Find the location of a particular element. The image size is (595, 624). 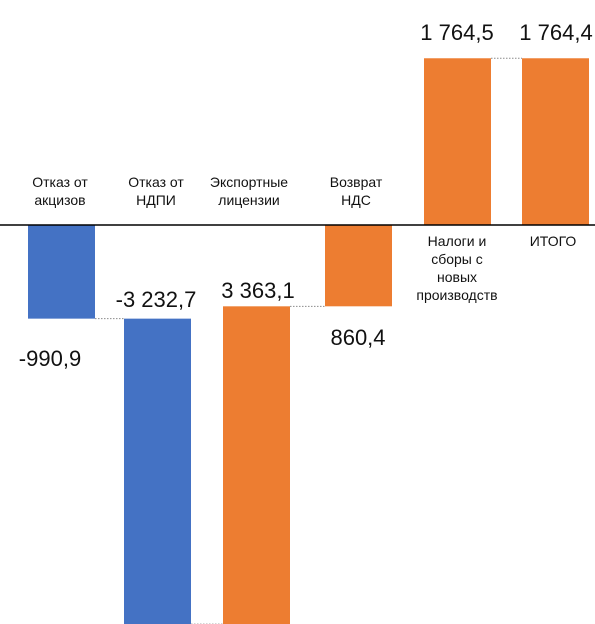

category-label-5: Налоги и сборы с новых производств is located at coordinates (456, 268).